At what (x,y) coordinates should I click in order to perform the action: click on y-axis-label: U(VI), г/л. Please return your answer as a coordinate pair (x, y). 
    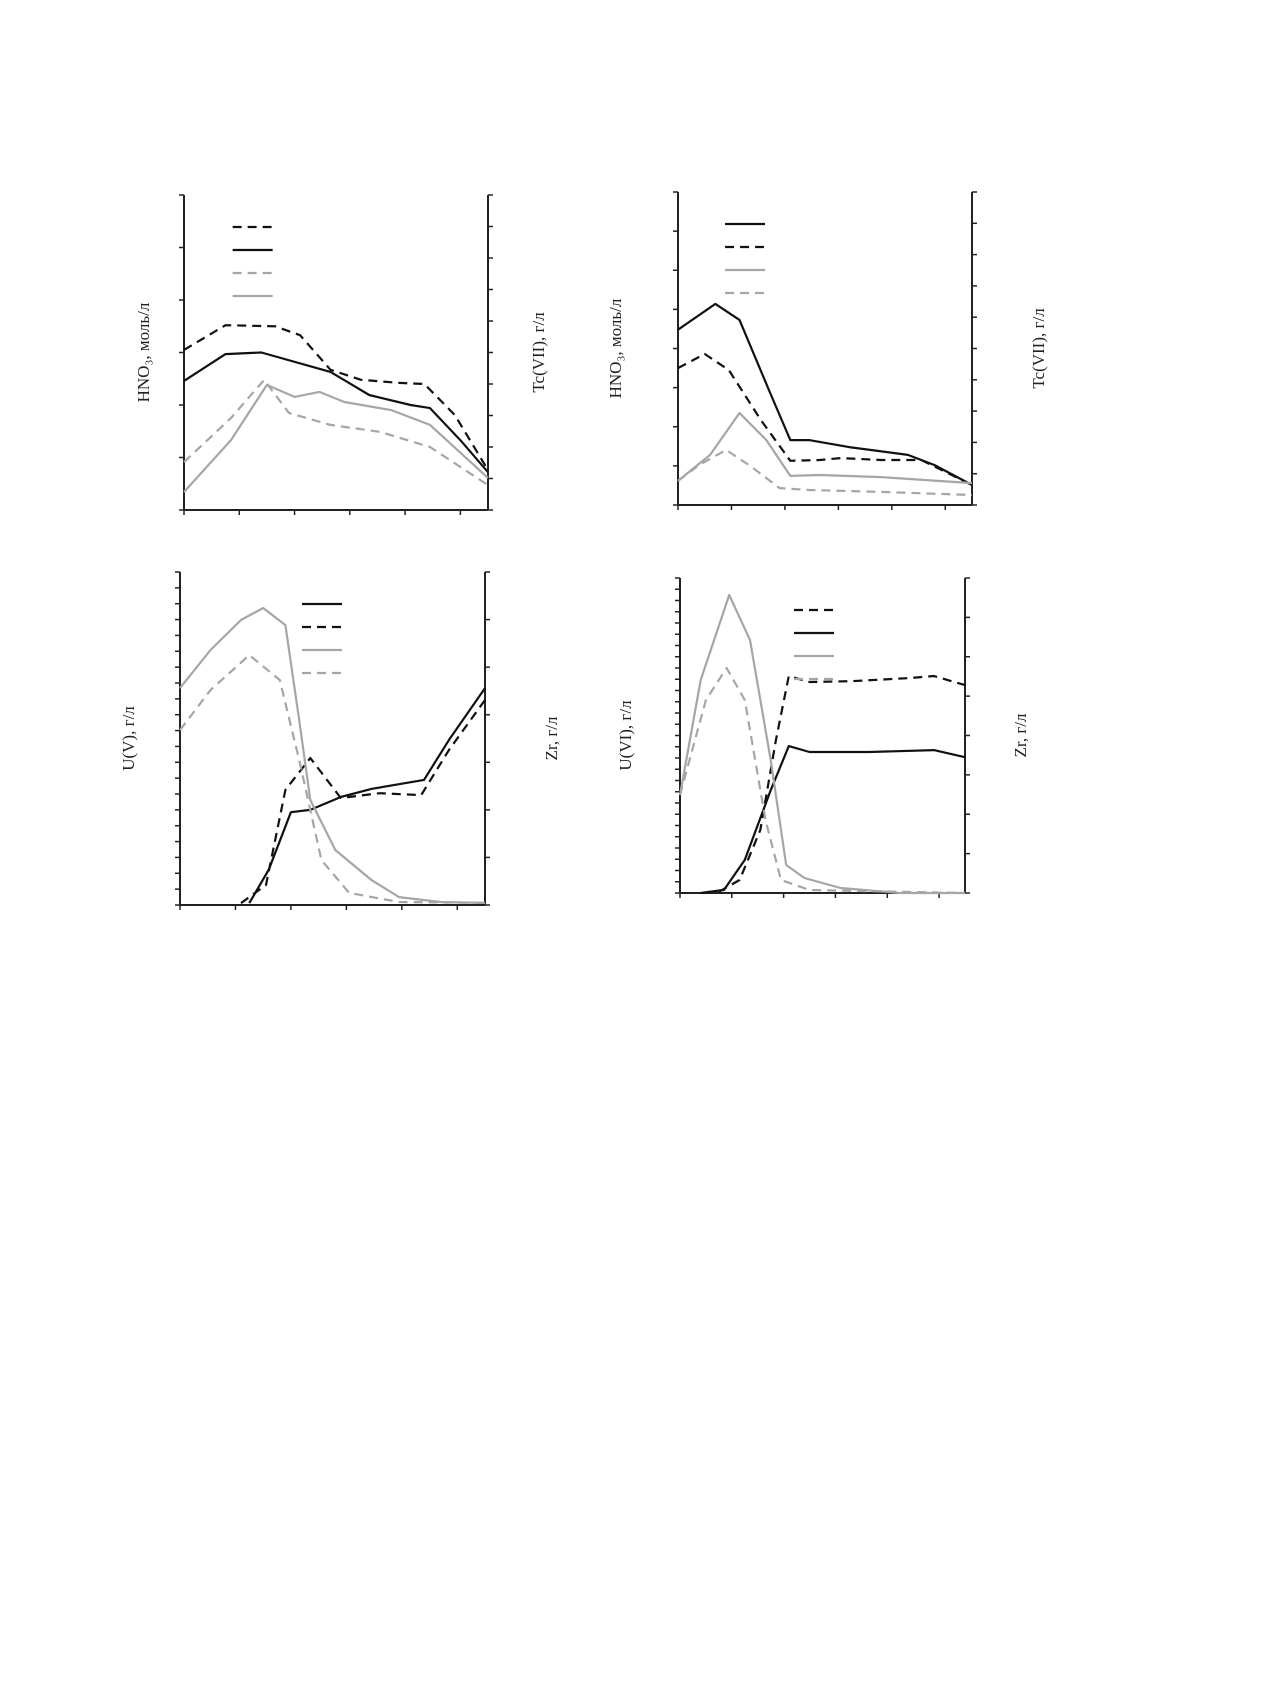
    Looking at the image, I should click on (625, 735).